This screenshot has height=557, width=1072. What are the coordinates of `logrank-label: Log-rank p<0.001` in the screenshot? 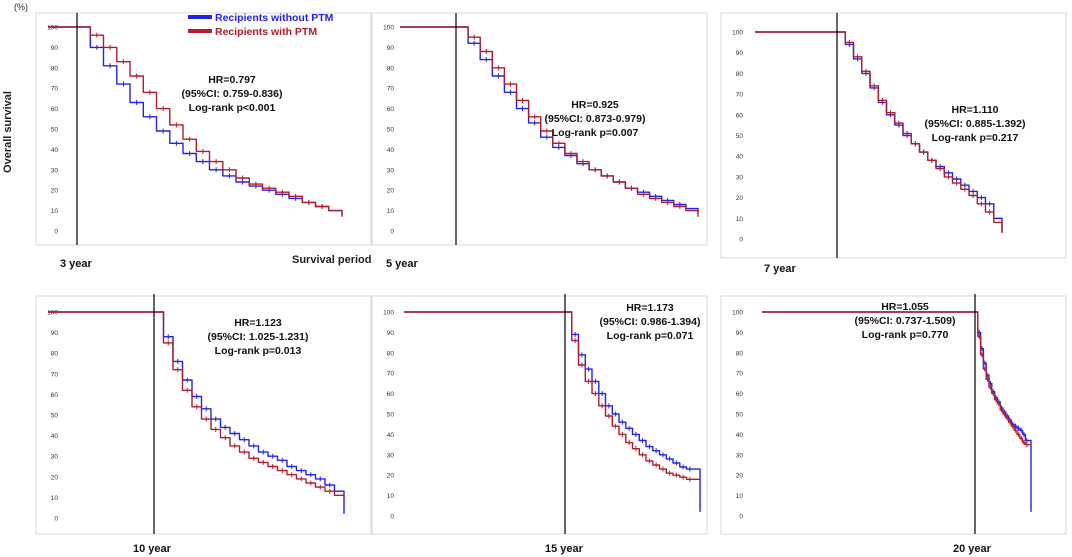 It's located at (232, 108).